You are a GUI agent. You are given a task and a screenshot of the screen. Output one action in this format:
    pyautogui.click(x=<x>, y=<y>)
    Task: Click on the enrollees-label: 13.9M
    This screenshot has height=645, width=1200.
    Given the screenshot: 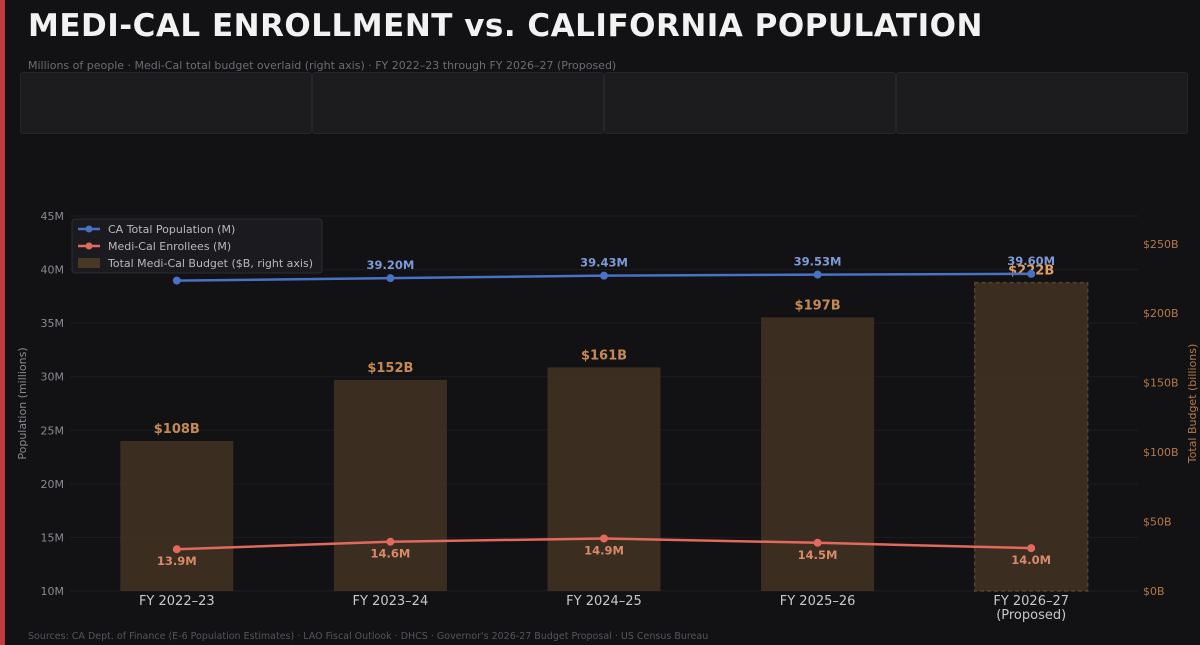 What is the action you would take?
    pyautogui.click(x=177, y=561)
    